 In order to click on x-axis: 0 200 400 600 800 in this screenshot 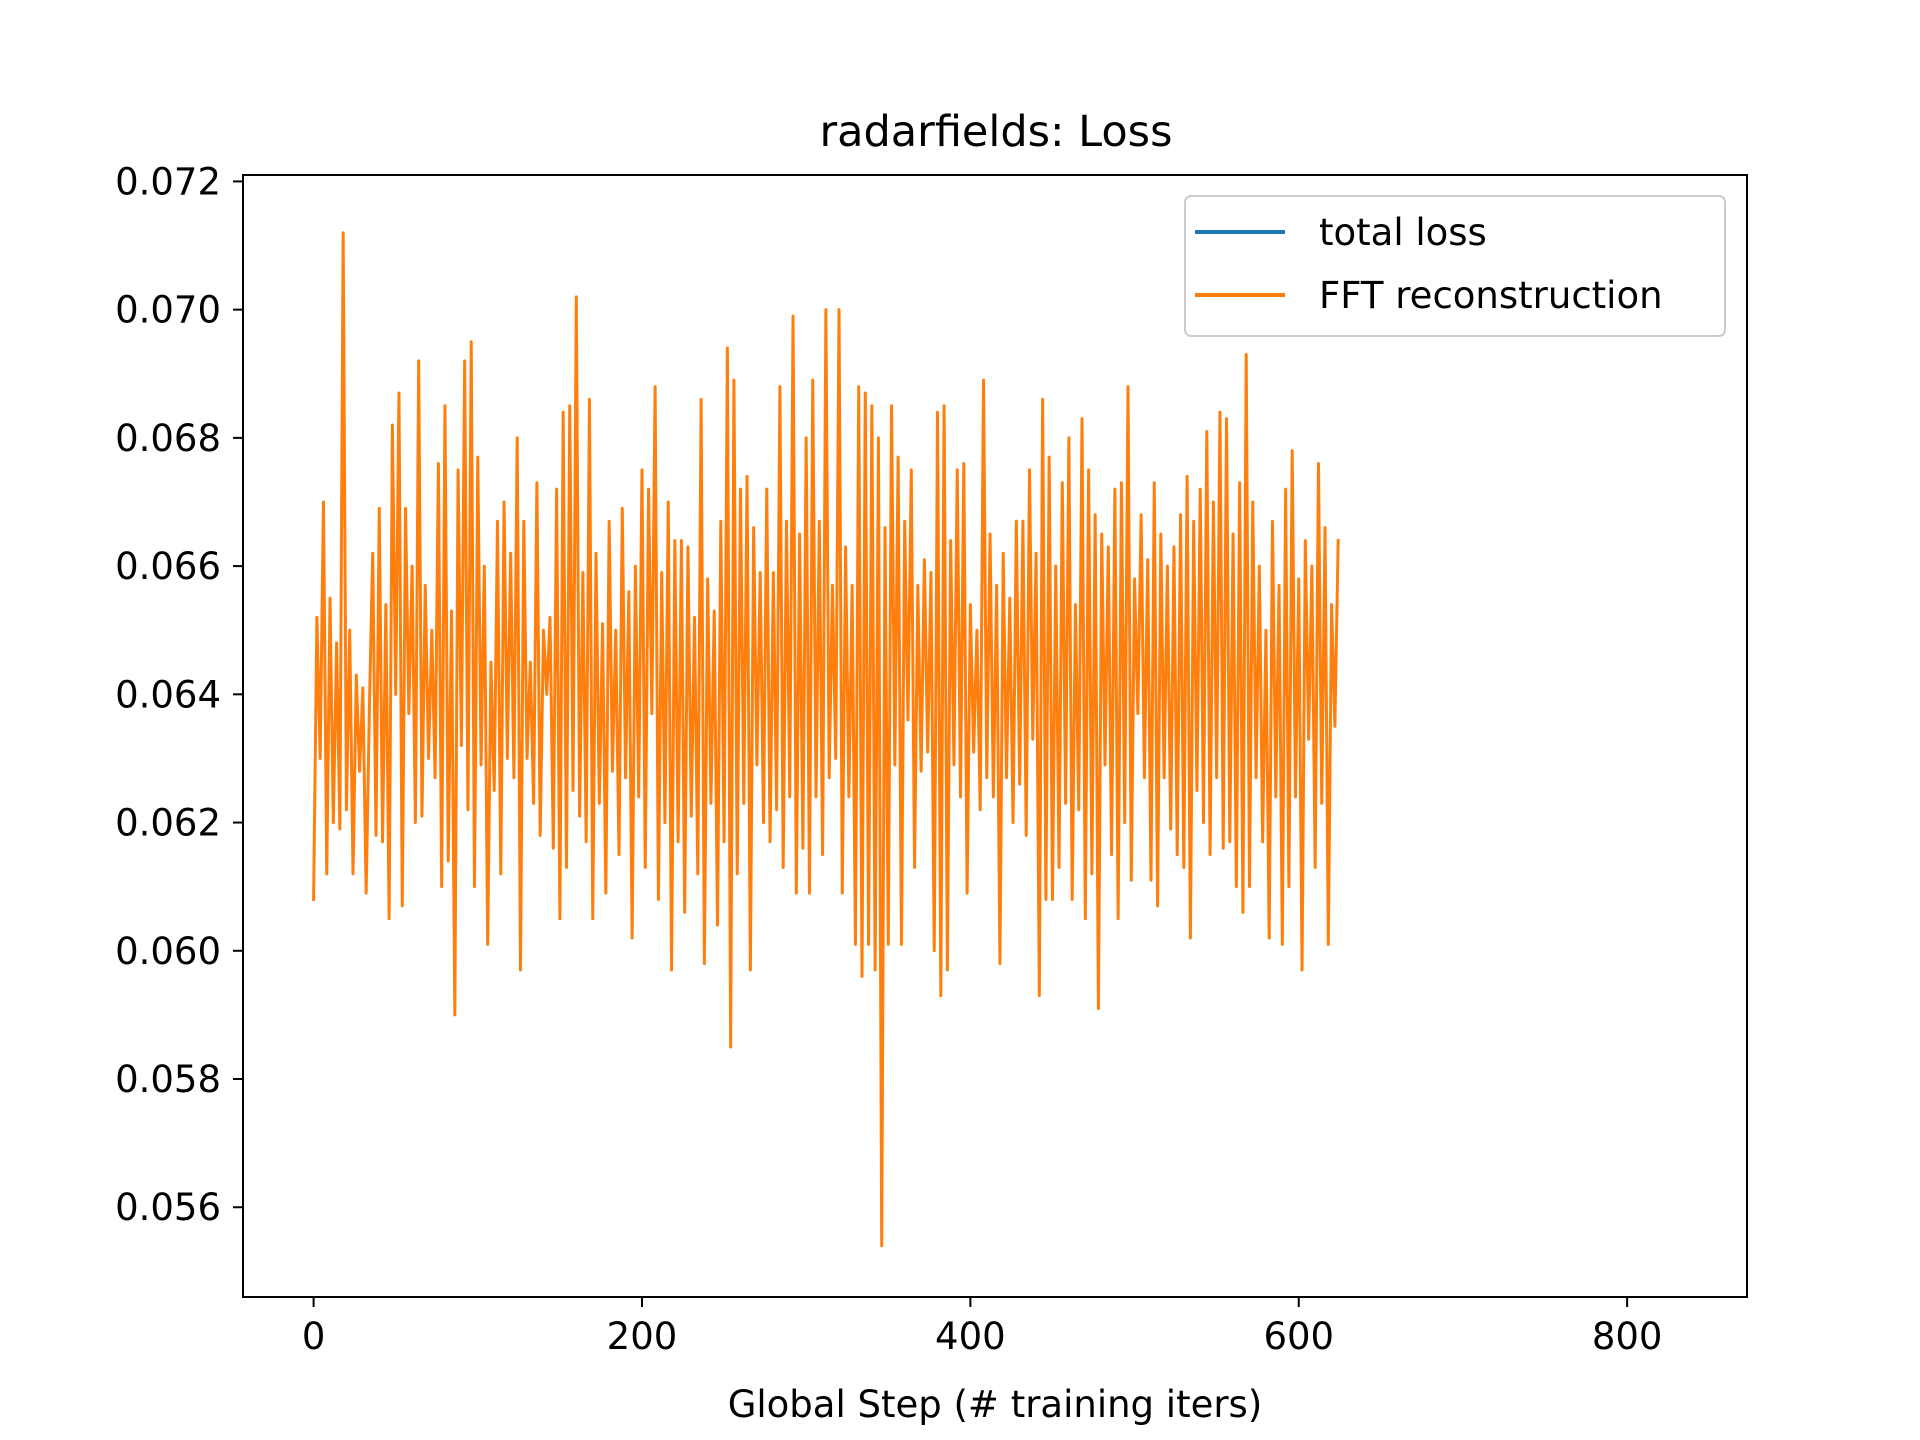, I will do `click(982, 1327)`.